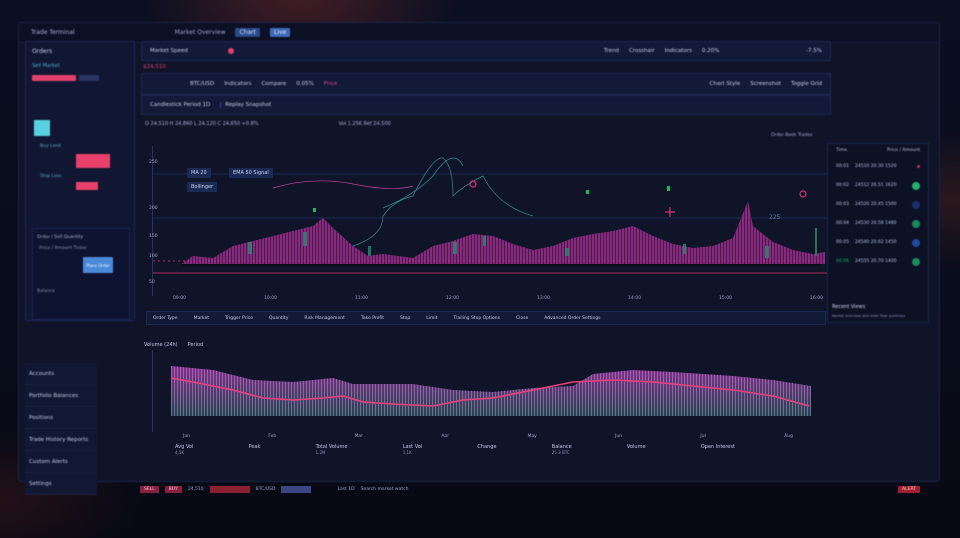  I want to click on status-ticker: BTC/USD, so click(265, 489).